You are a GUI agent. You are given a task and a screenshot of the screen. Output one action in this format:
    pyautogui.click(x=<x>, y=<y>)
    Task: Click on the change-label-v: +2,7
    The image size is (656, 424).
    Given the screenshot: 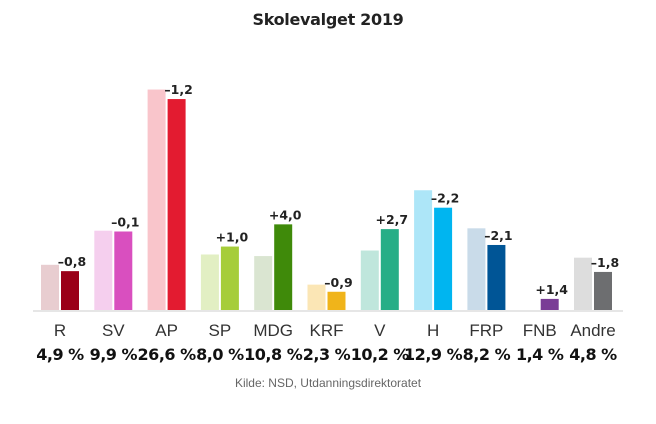 What is the action you would take?
    pyautogui.click(x=391, y=219)
    